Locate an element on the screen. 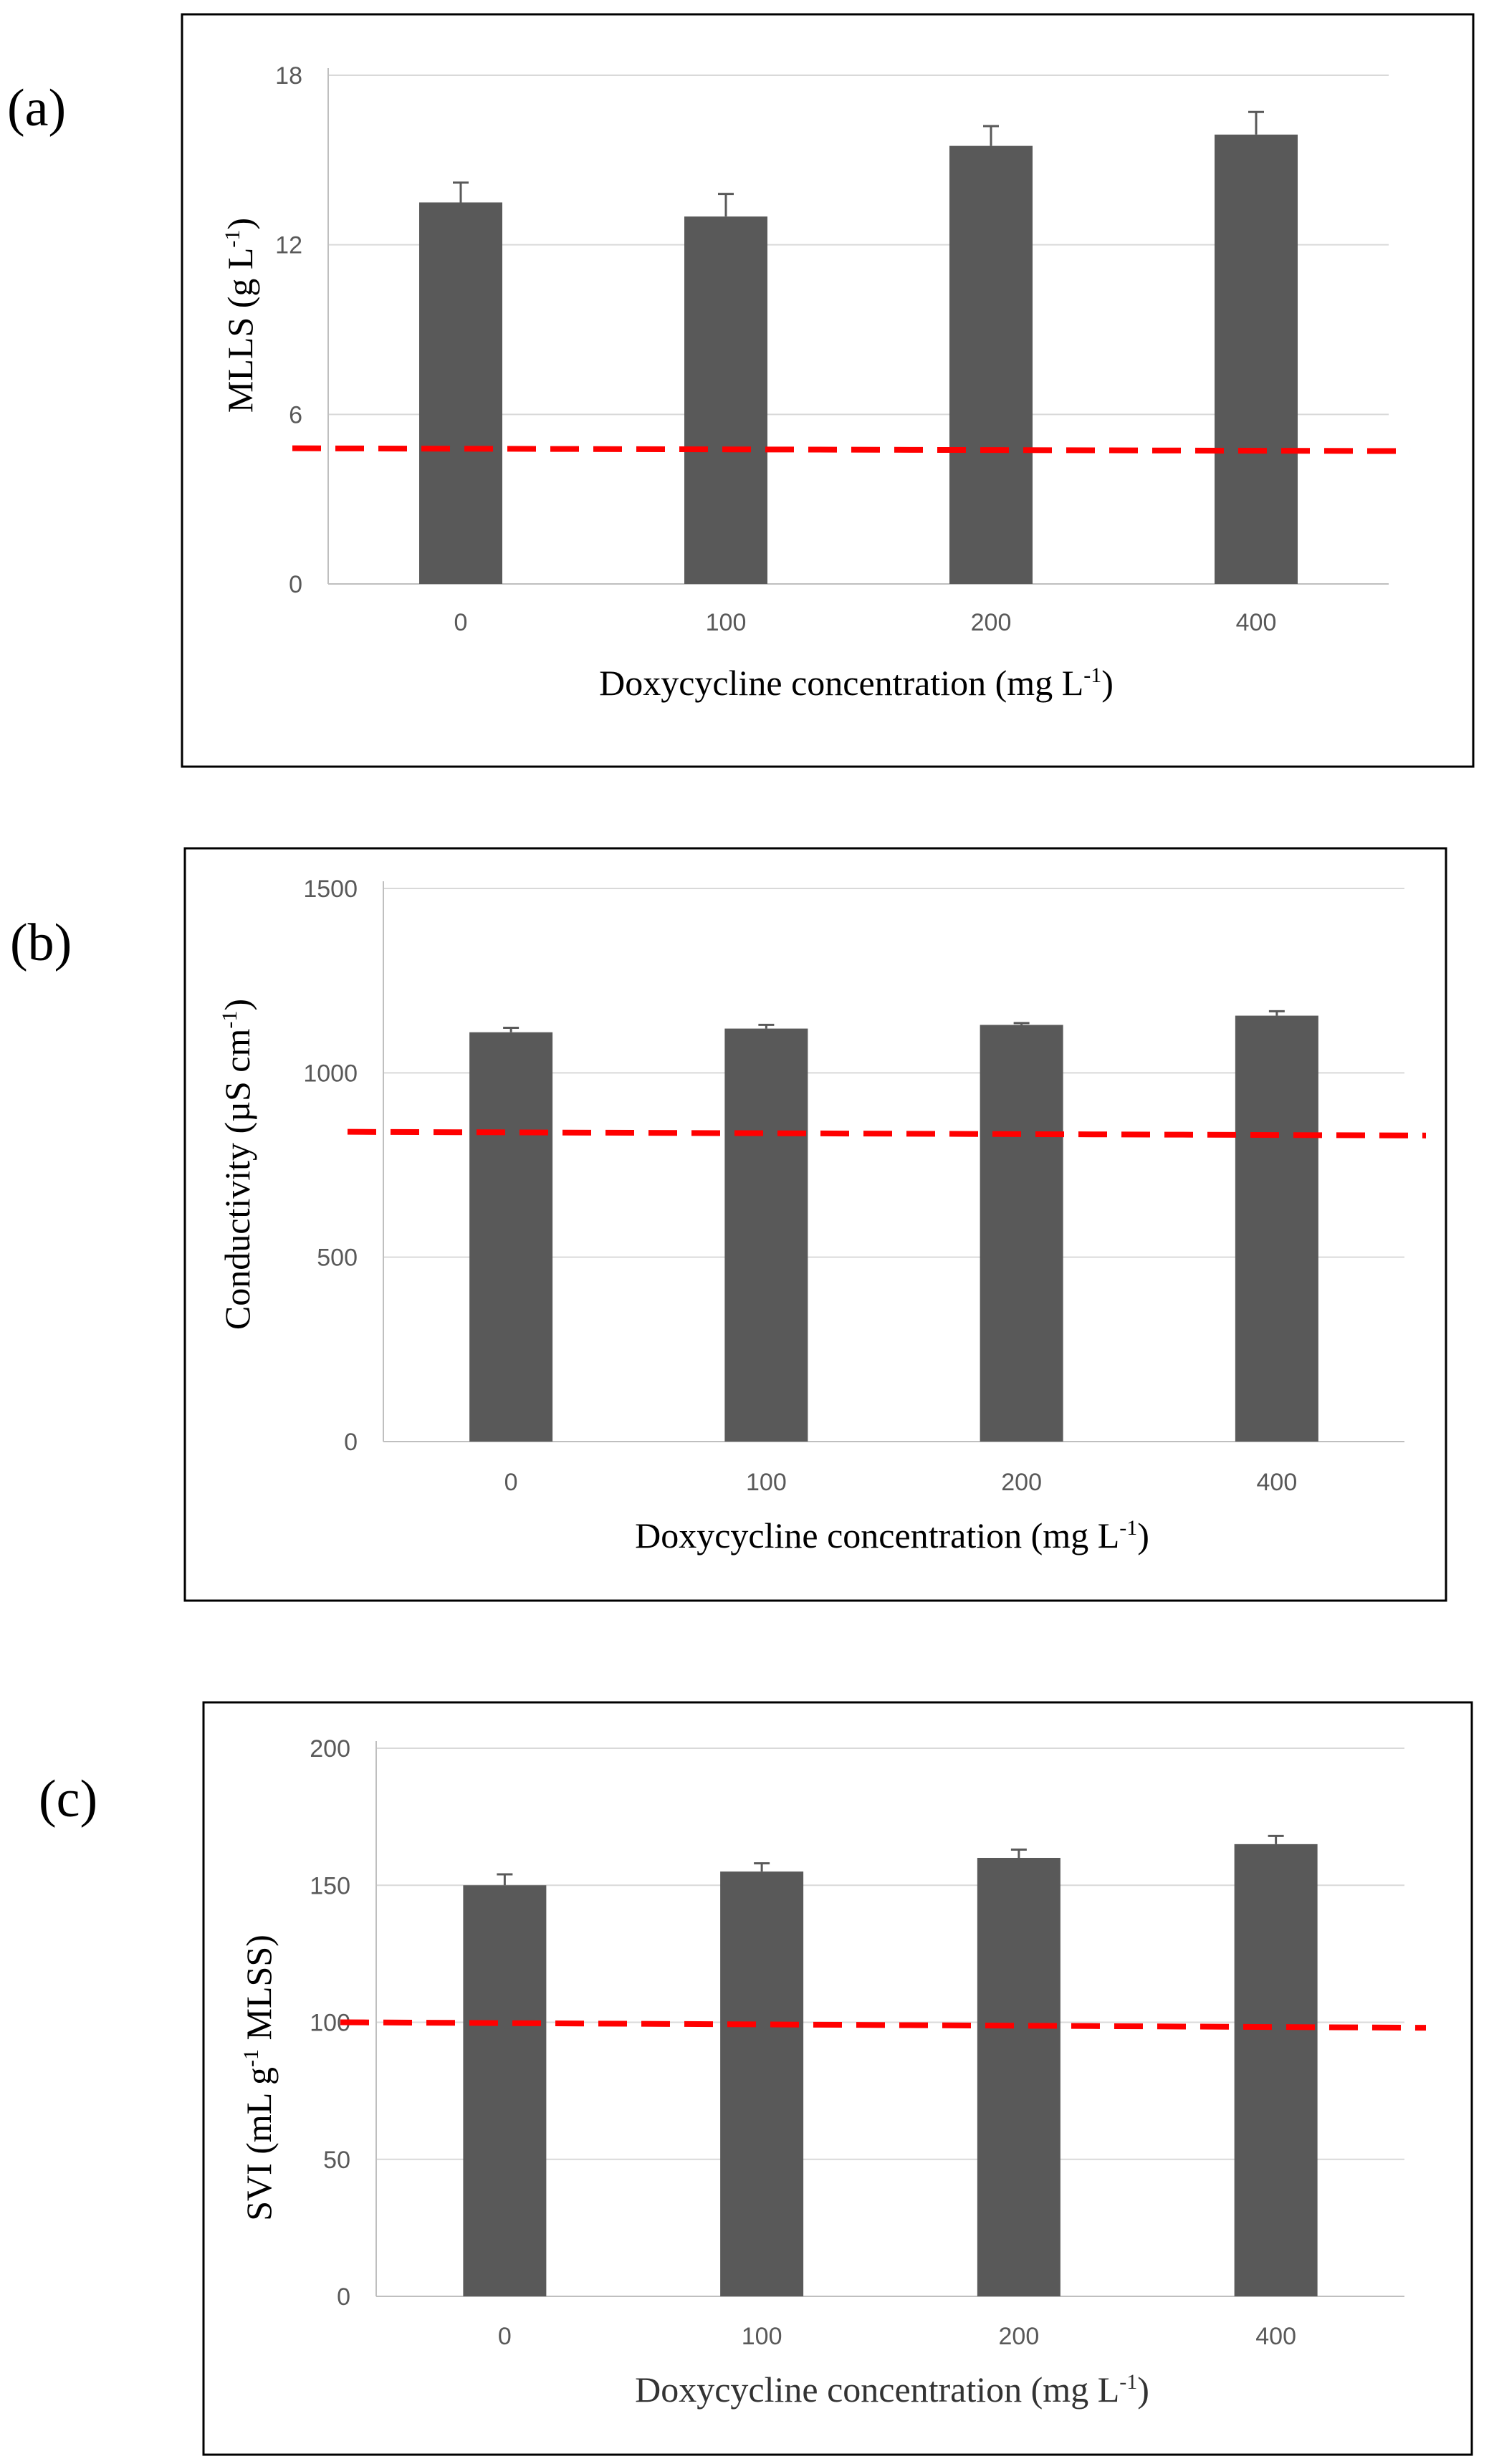  panel-c-x-axis-title: Doxycycline concentration (mg L-1) is located at coordinates (892, 2389).